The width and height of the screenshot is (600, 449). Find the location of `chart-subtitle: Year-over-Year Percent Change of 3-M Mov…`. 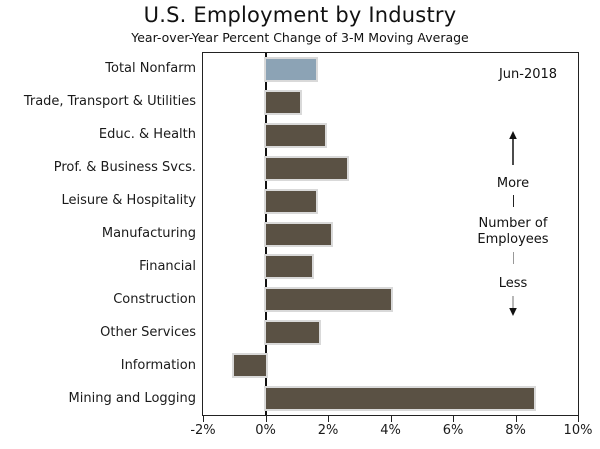

chart-subtitle: Year-over-Year Percent Change of 3-M Mov… is located at coordinates (300, 37).